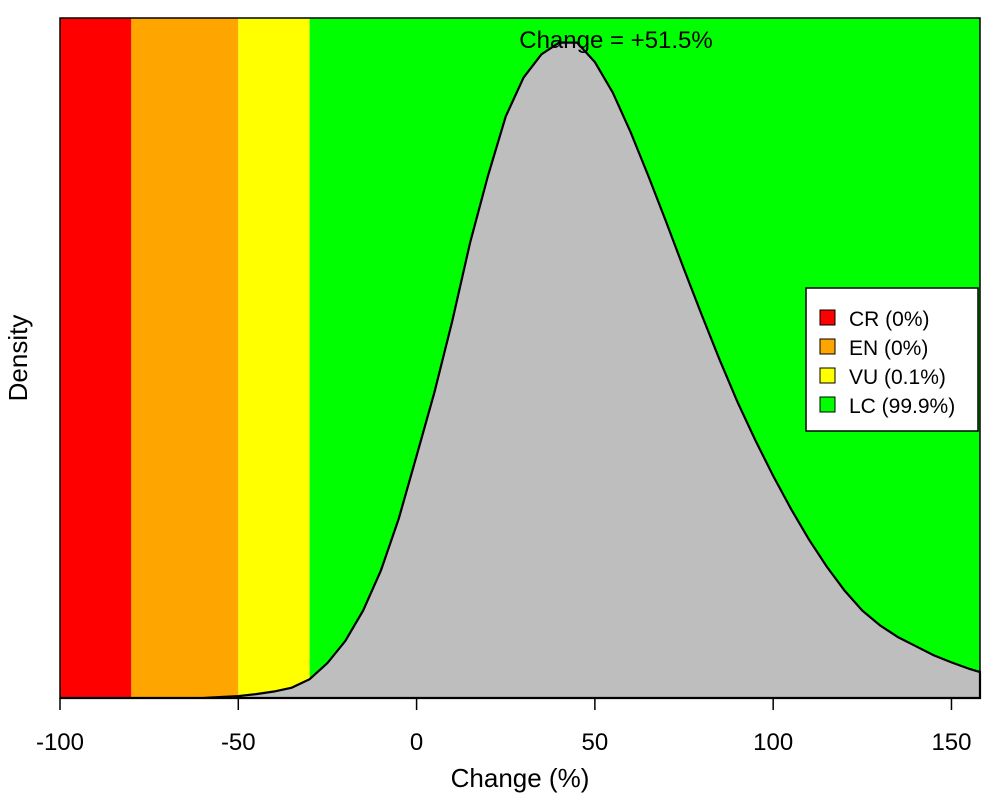  I want to click on change-annotation: Change = +51.5%, so click(616, 40).